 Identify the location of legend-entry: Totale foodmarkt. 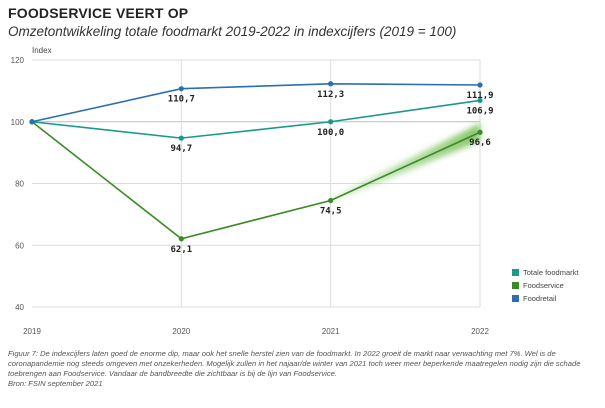
(551, 272).